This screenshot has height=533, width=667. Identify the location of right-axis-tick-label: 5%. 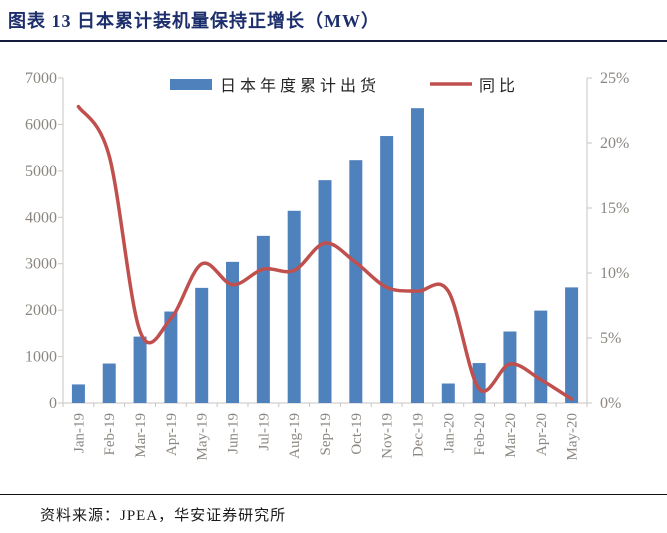
(610, 338).